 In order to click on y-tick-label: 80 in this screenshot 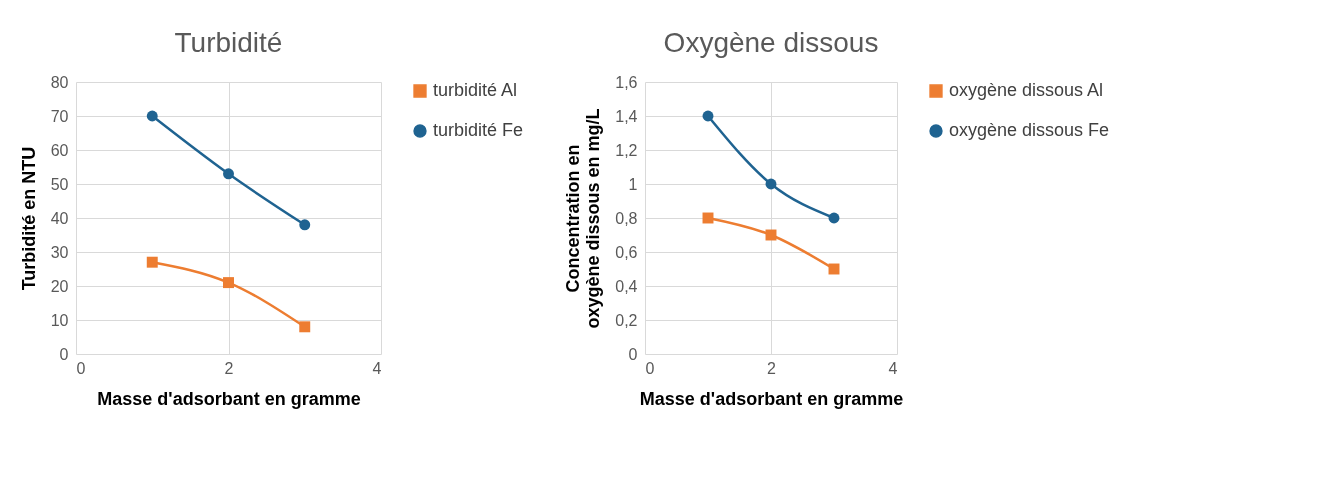, I will do `click(59, 82)`.